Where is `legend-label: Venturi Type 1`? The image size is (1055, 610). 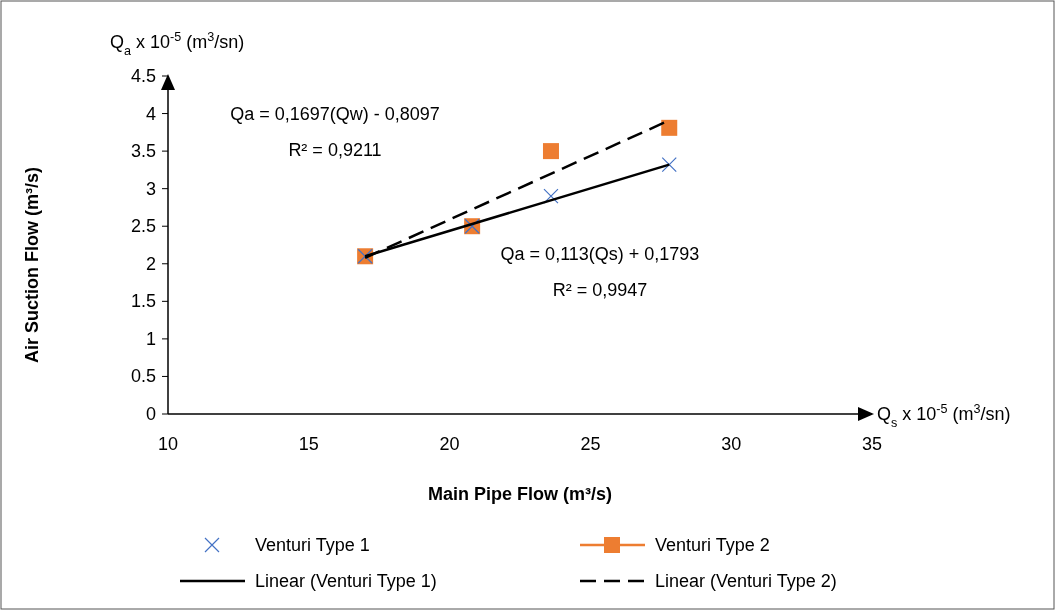 legend-label: Venturi Type 1 is located at coordinates (312, 545).